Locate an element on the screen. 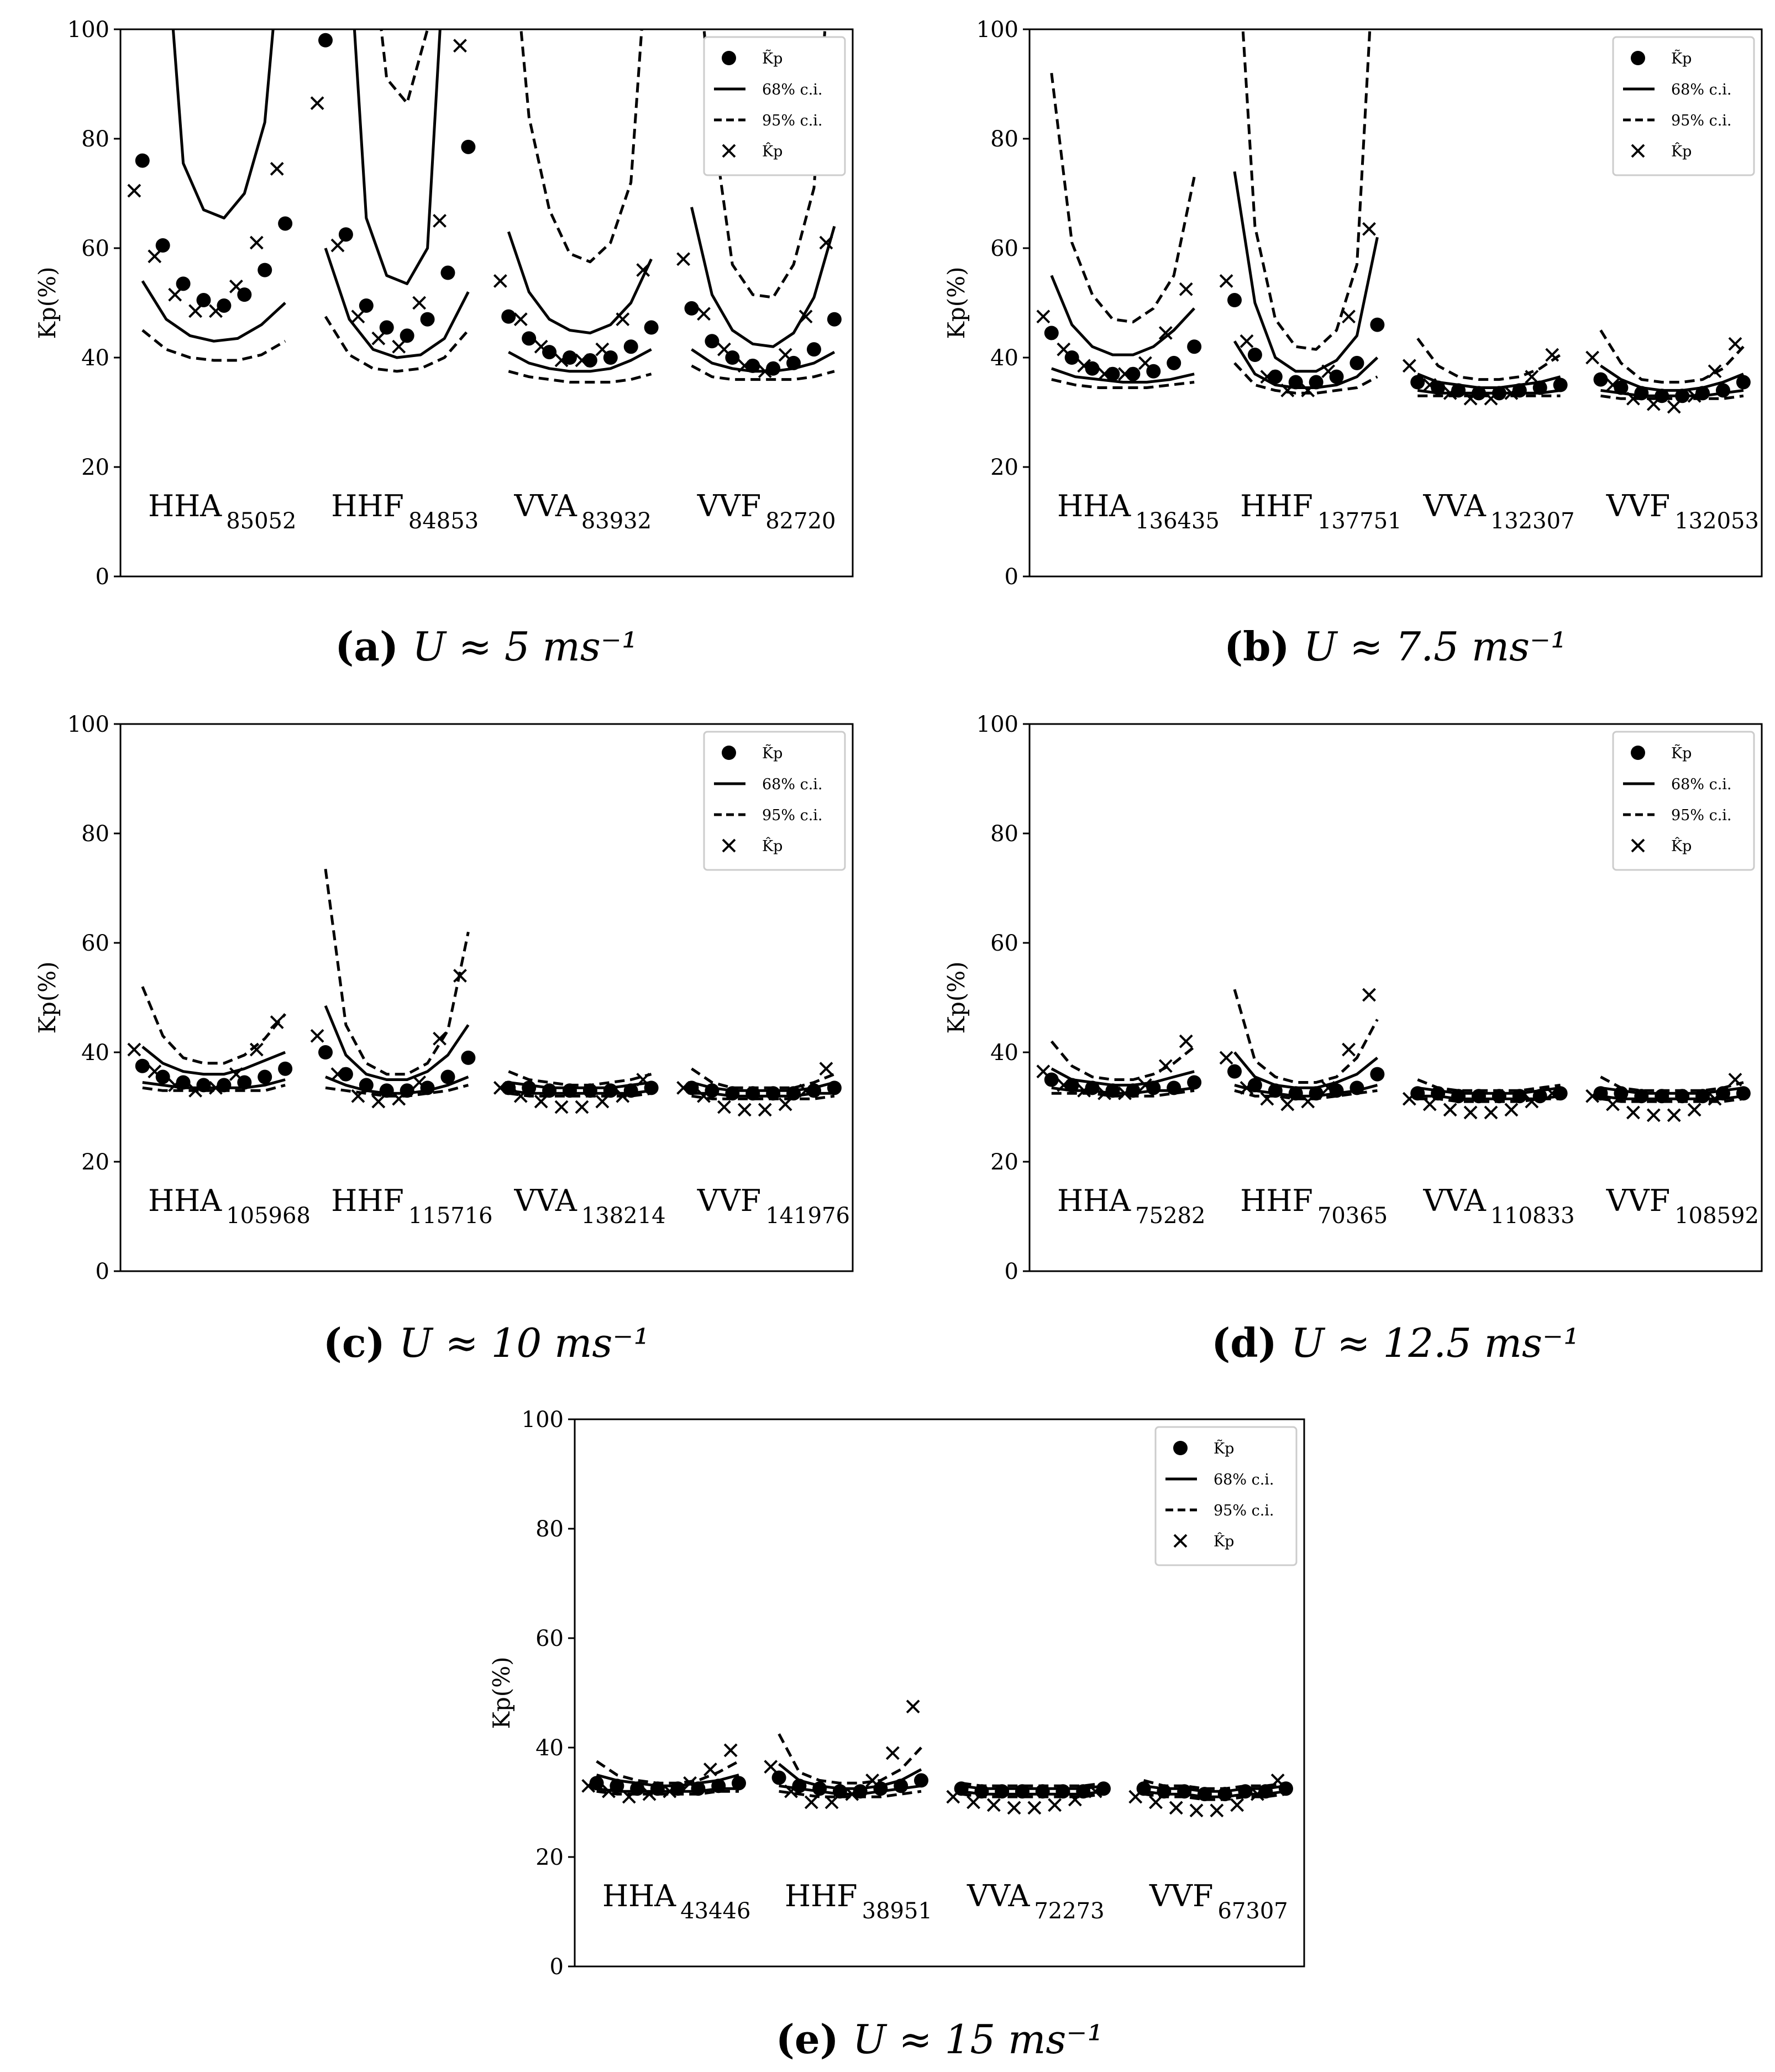 This screenshot has height=2072, width=1775. group-vva is located at coordinates (1485, 372).